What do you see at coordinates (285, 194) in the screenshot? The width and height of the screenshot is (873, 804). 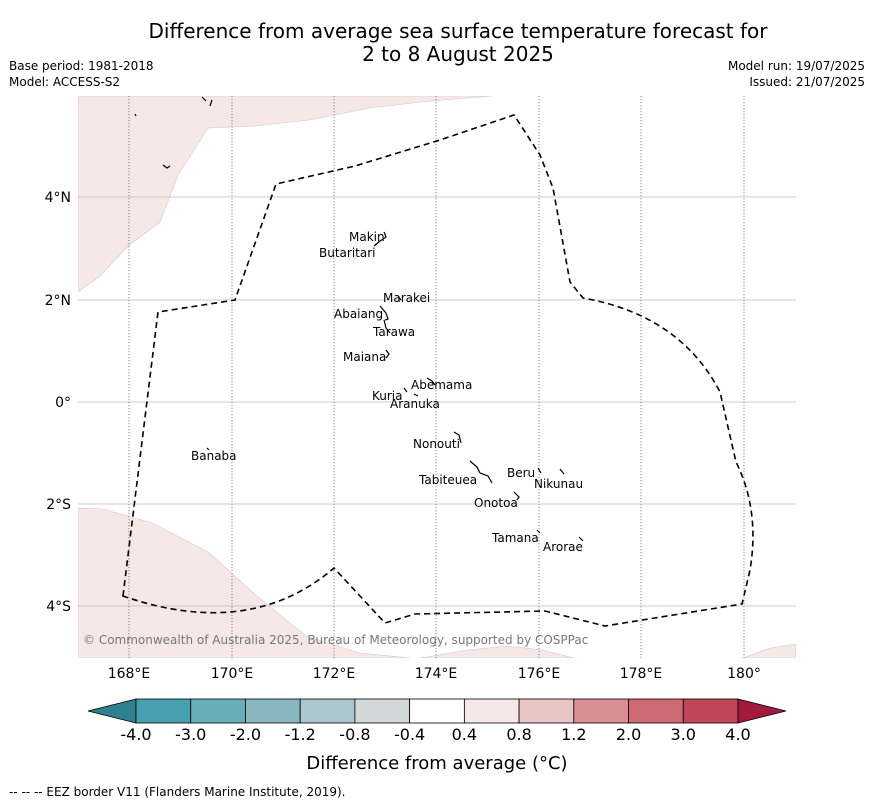 I see `land-area-northwest` at bounding box center [285, 194].